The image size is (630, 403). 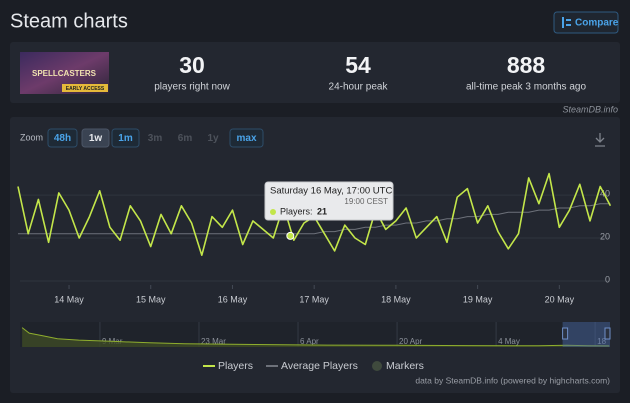 What do you see at coordinates (322, 211) in the screenshot?
I see `tooltip-value: 21` at bounding box center [322, 211].